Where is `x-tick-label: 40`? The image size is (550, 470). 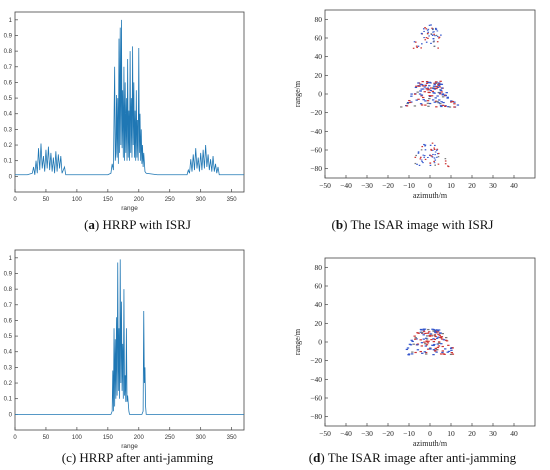 x-tick-label: 40 is located at coordinates (514, 433).